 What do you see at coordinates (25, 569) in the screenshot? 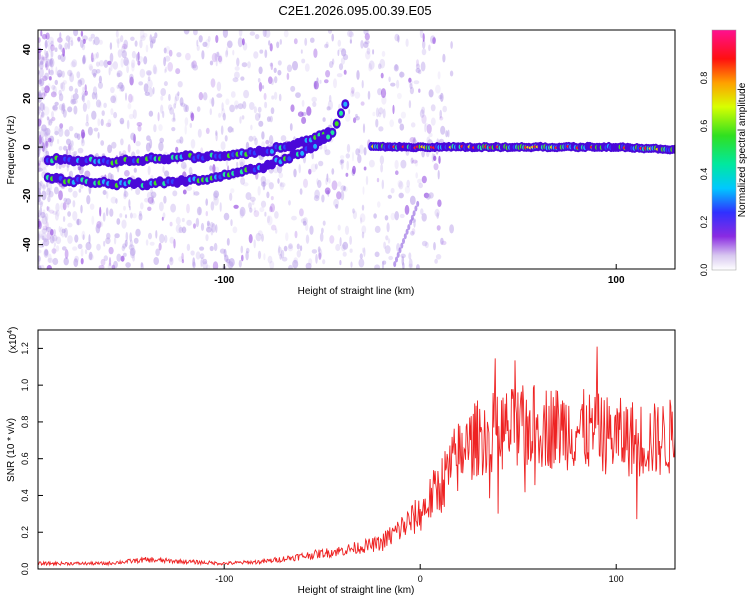
I see `snr-ytick-label: 0.0` at bounding box center [25, 569].